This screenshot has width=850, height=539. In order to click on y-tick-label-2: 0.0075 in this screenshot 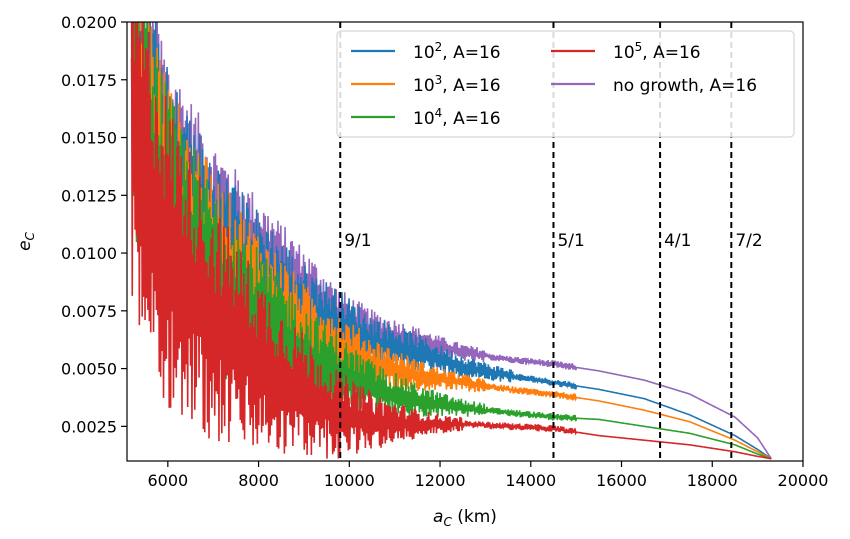, I will do `click(89, 311)`.